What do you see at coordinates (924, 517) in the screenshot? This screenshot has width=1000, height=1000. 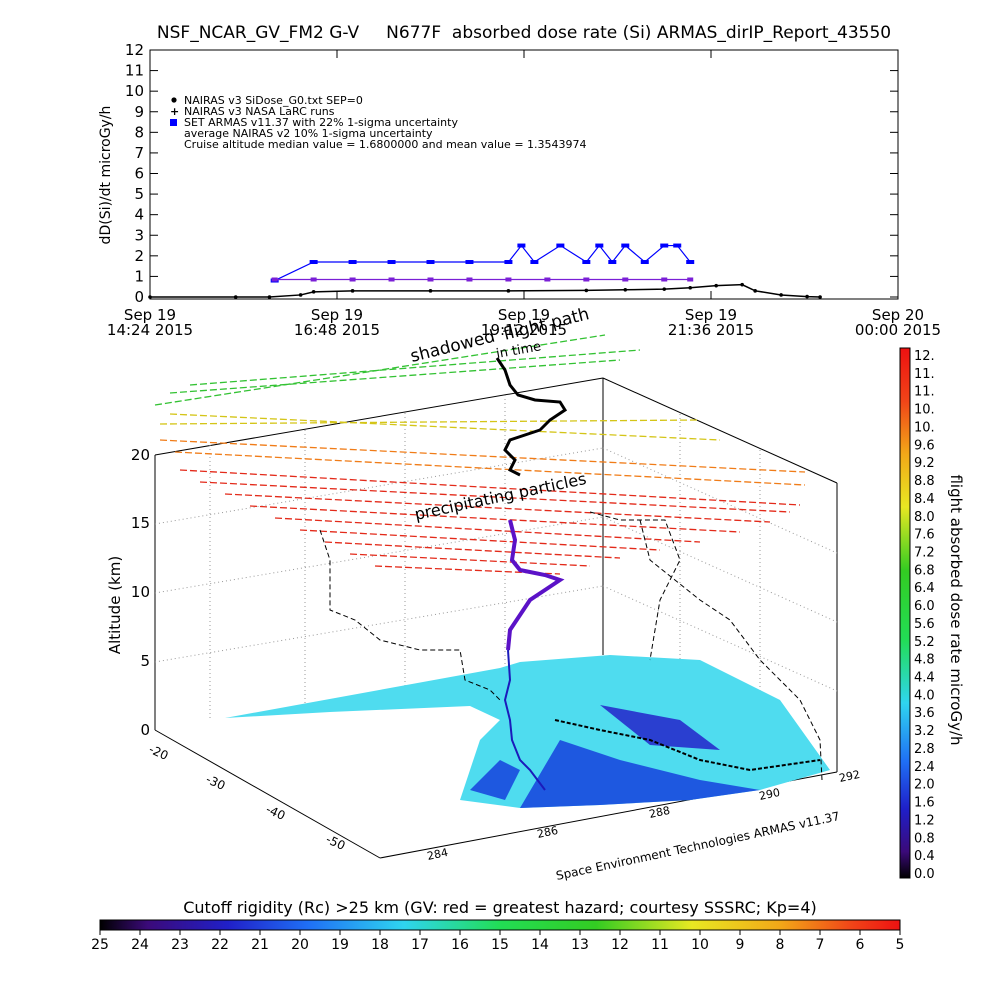 I see `colorbar-right-tick: 8.0` at bounding box center [924, 517].